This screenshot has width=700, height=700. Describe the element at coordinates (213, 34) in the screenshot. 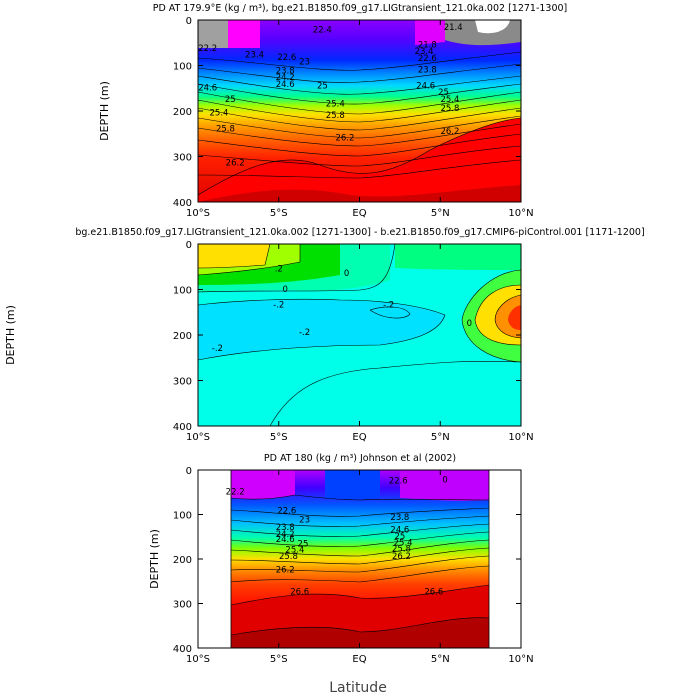

I see `panel-1-surface-gray-left` at that location.